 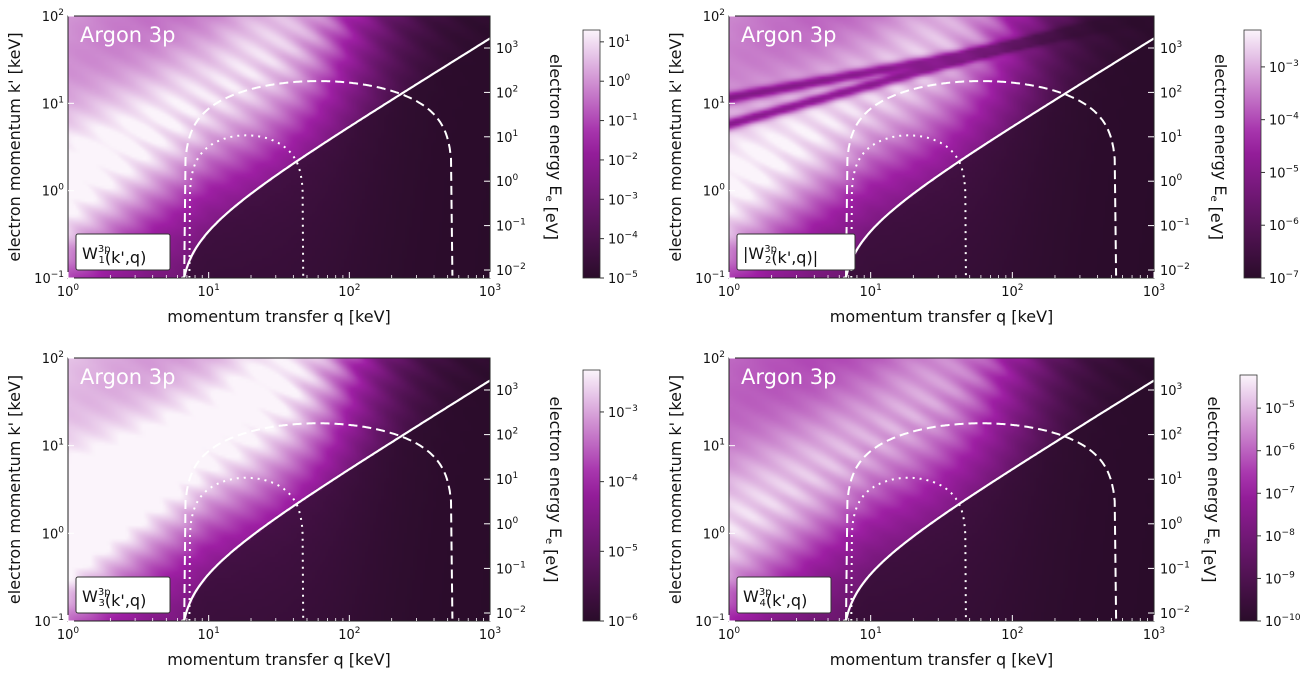 What do you see at coordinates (623, 482) in the screenshot?
I see `colorbar-tick-label: 10⁻⁴` at bounding box center [623, 482].